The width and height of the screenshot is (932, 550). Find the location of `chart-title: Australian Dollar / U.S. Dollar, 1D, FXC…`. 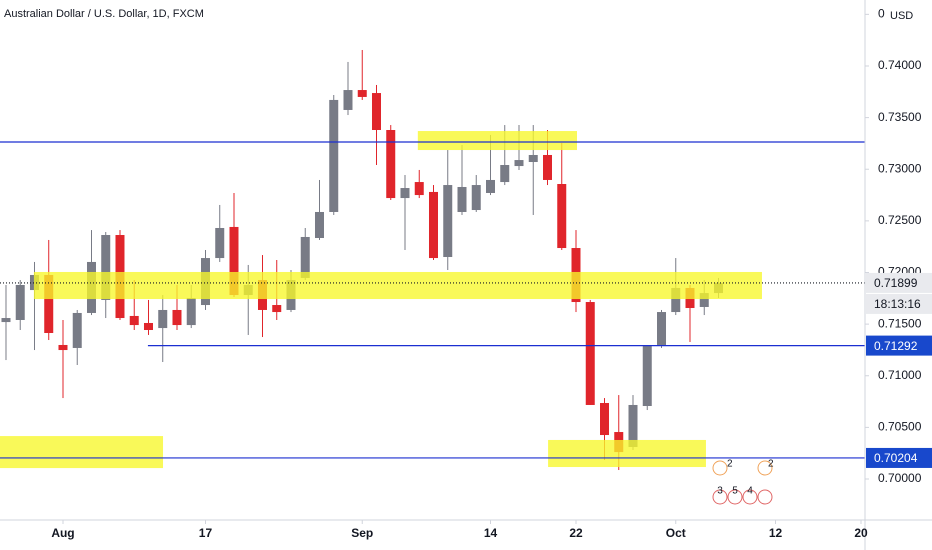

chart-title: Australian Dollar / U.S. Dollar, 1D, FXC… is located at coordinates (104, 14).